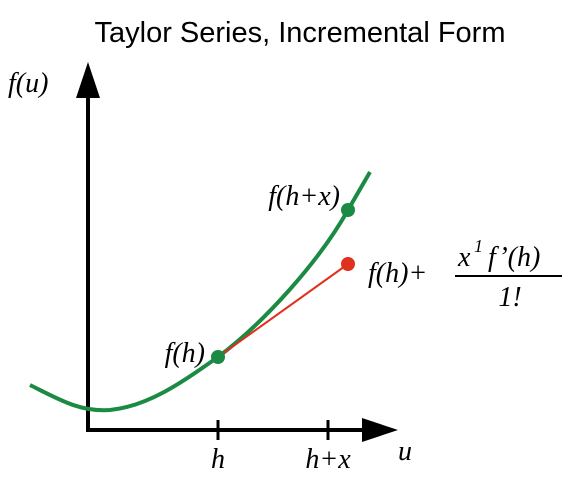  Describe the element at coordinates (348, 264) in the screenshot. I see `approx-point` at that location.